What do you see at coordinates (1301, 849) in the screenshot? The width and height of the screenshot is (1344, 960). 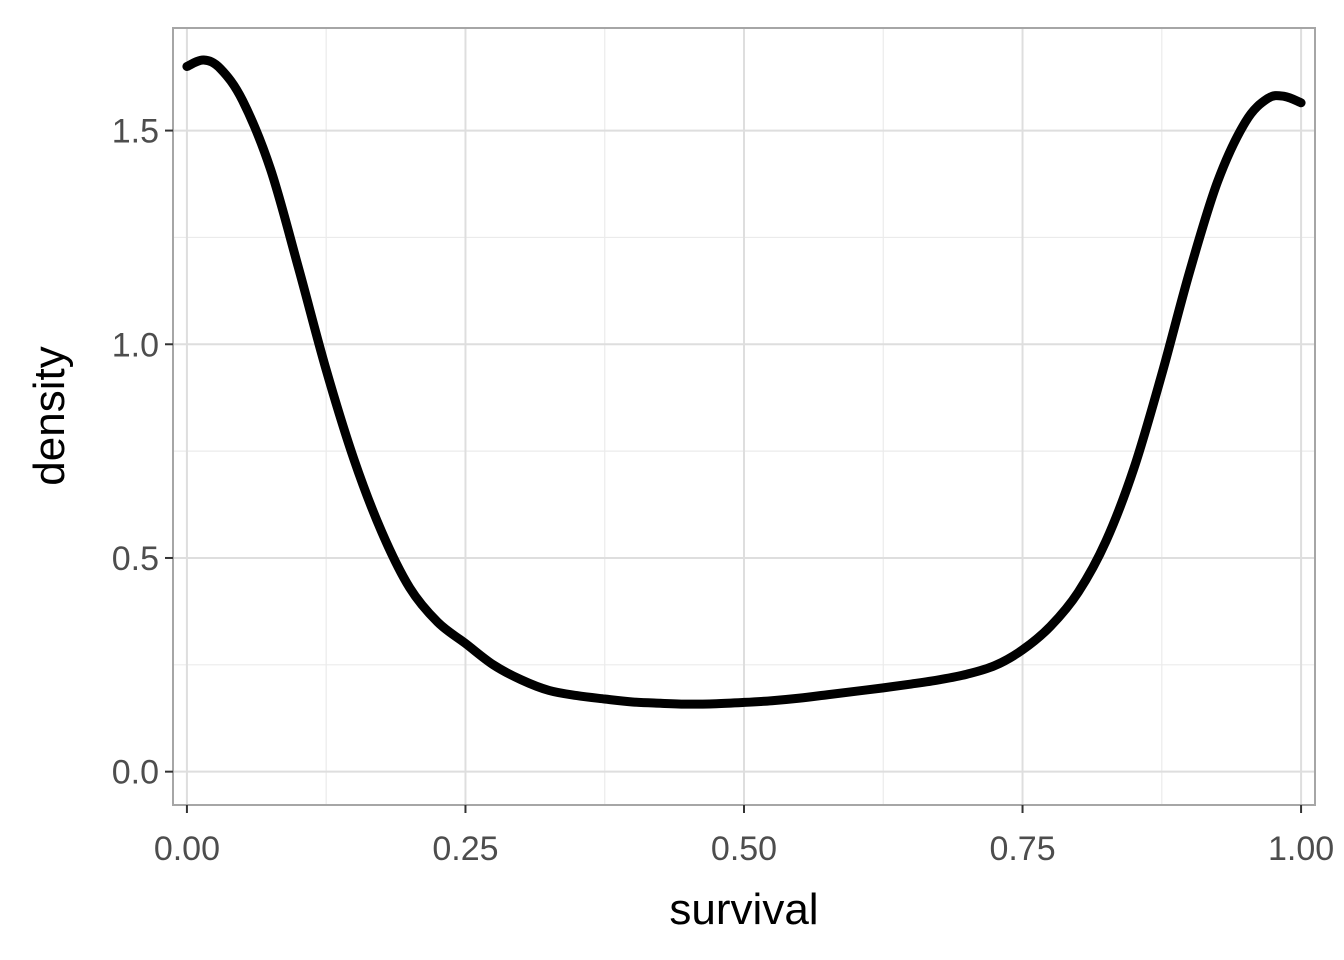 I see `x-tick-label: 1.00` at bounding box center [1301, 849].